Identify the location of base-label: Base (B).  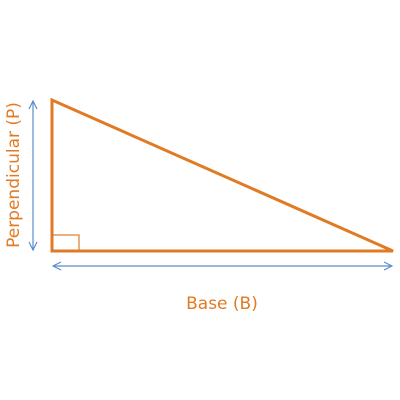
(222, 304).